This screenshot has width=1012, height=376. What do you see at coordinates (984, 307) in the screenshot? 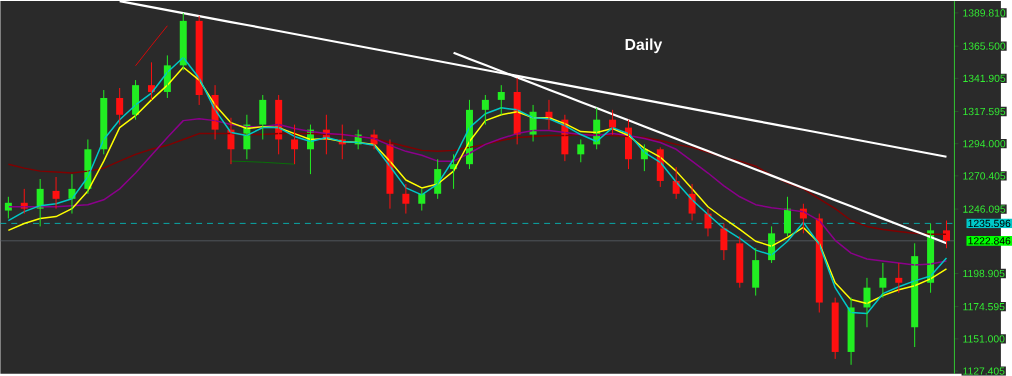
I see `y-tick-label: 1174.595` at bounding box center [984, 307].